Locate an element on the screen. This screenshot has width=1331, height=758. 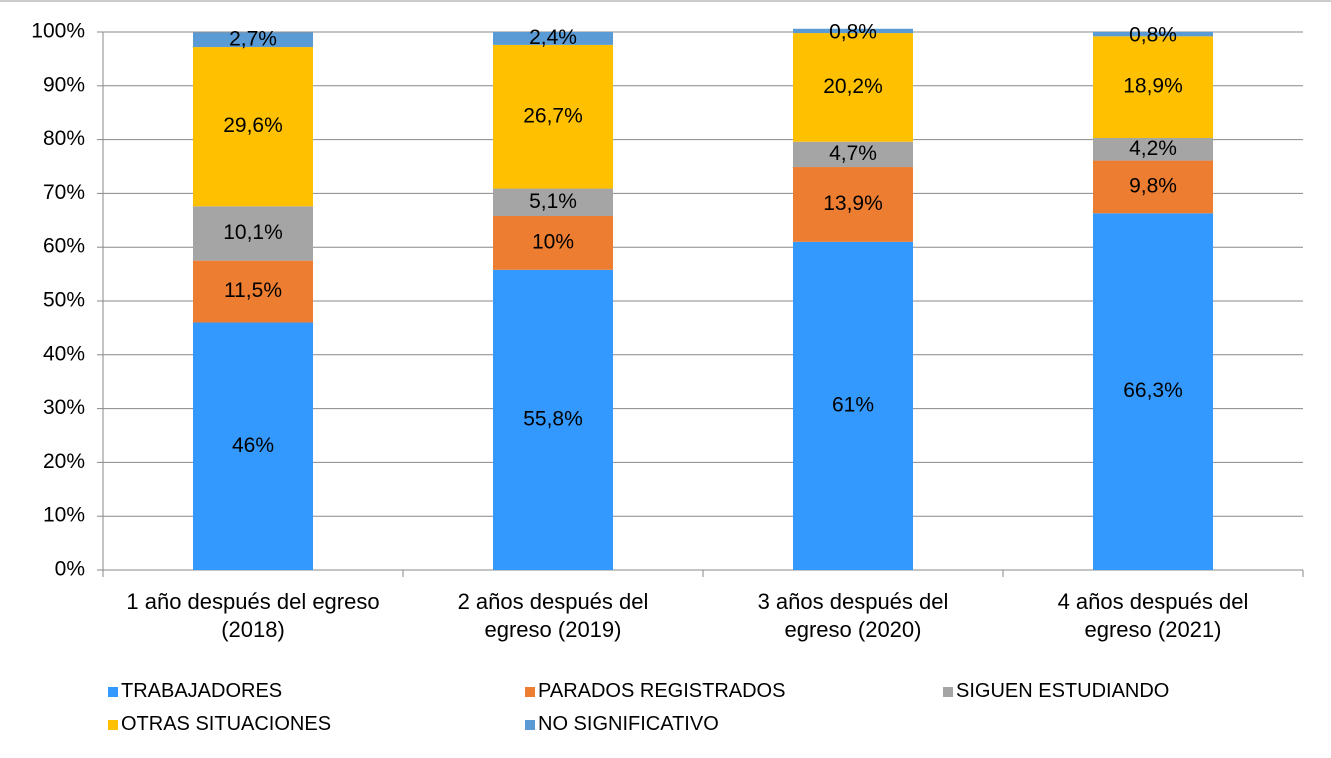
x-tick-label: 2 años después del egreso (2019) is located at coordinates (553, 615).